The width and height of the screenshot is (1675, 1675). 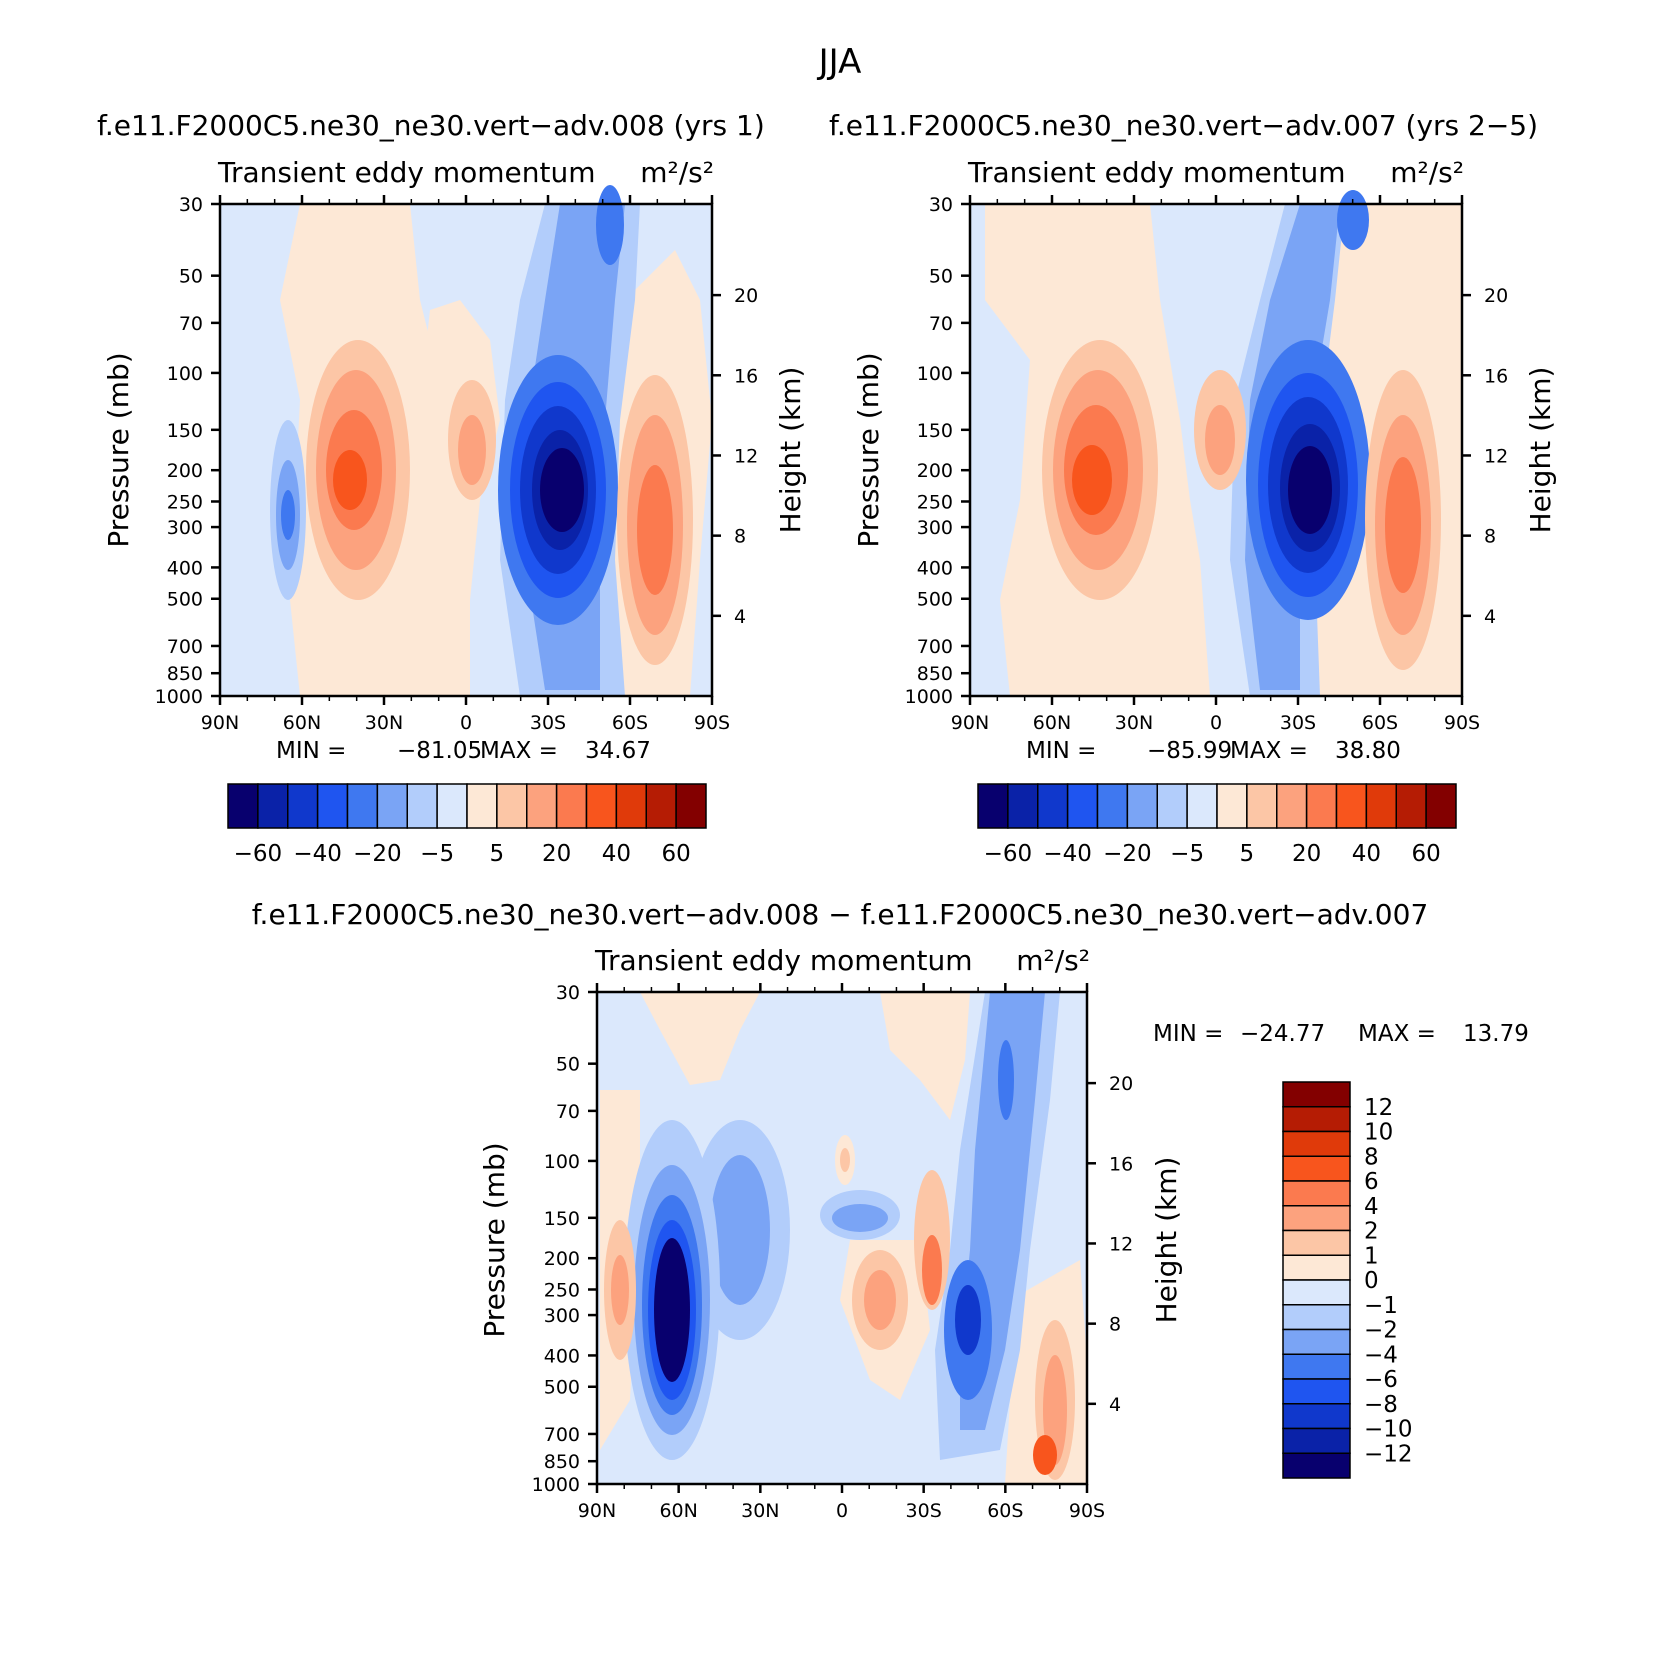 What do you see at coordinates (519, 751) in the screenshot?
I see `panel-1-max-label: MAX =` at bounding box center [519, 751].